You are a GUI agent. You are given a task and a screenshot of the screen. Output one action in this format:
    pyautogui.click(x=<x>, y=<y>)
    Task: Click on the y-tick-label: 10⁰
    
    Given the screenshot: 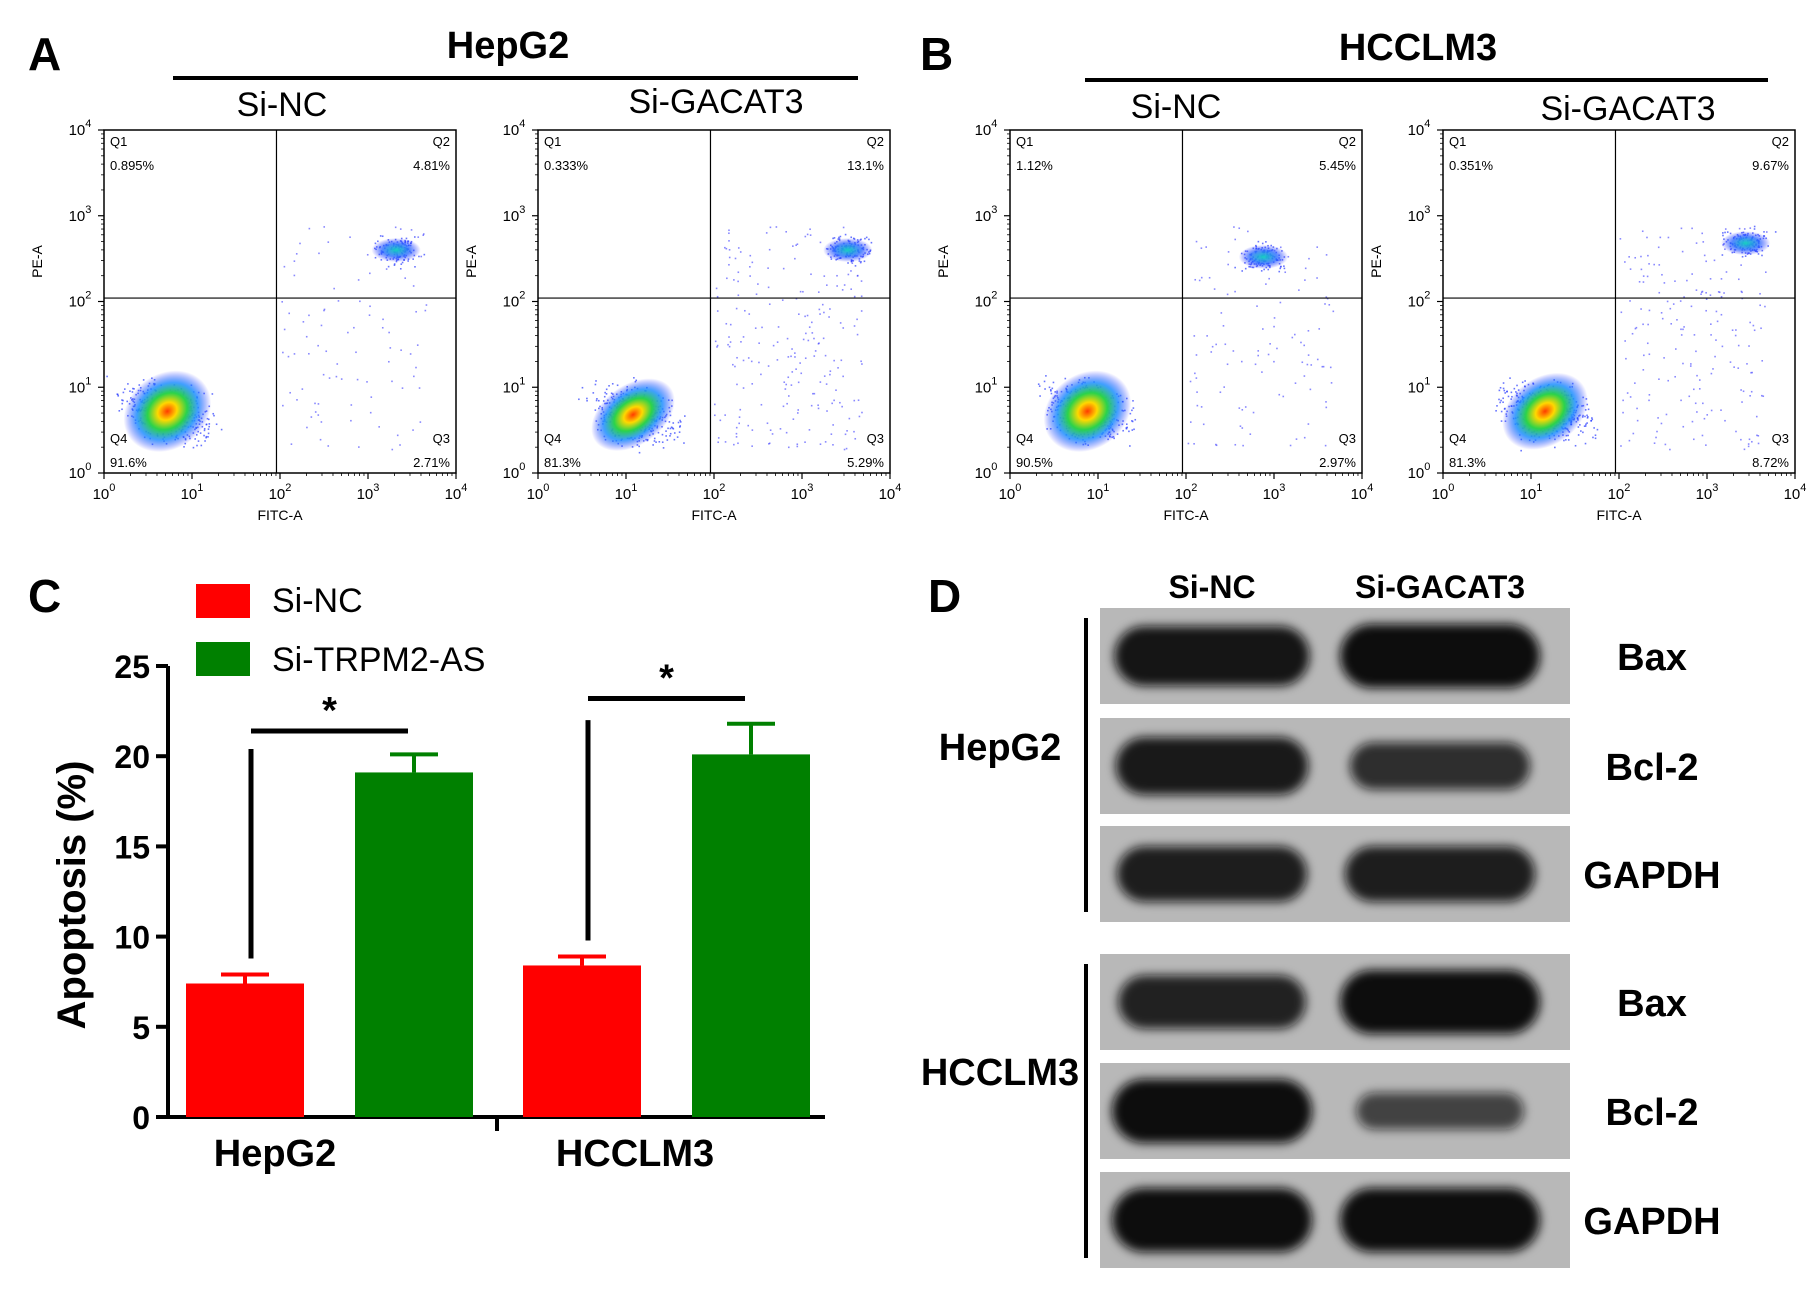 What is the action you would take?
    pyautogui.click(x=1419, y=471)
    